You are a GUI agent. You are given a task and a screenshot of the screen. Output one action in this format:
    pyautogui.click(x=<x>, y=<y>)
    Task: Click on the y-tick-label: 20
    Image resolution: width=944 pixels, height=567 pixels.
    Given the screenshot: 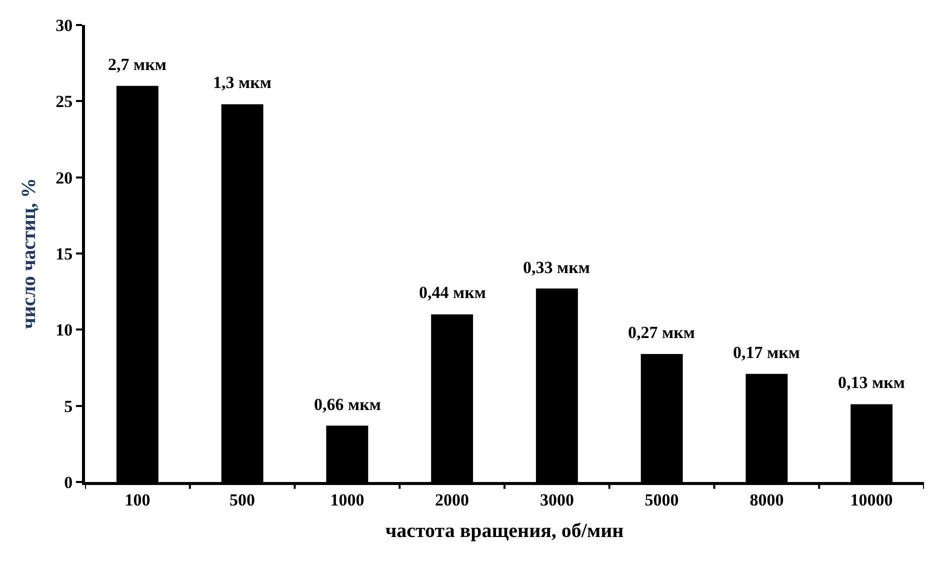 What is the action you would take?
    pyautogui.click(x=64, y=178)
    